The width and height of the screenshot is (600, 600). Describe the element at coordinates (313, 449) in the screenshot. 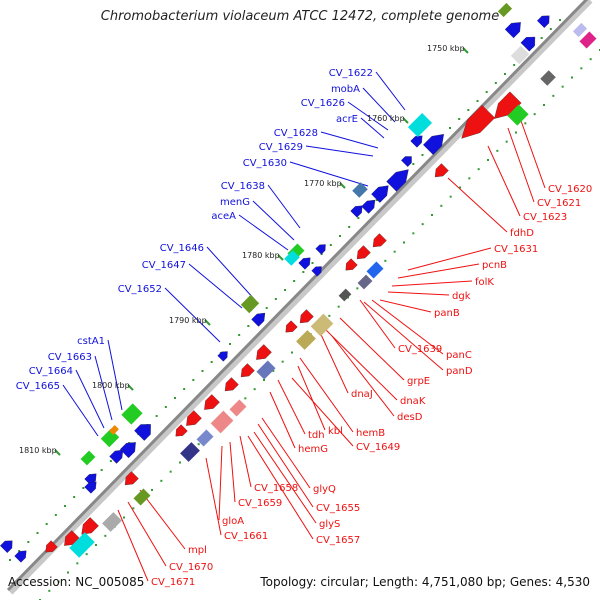

I see `reverse-gene-label: hemG` at that location.